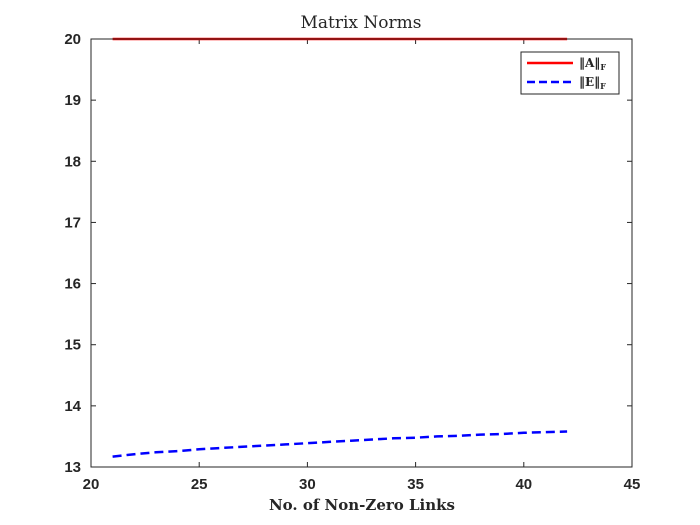 This screenshot has height=525, width=700. What do you see at coordinates (72, 100) in the screenshot?
I see `y-tick-label: 19` at bounding box center [72, 100].